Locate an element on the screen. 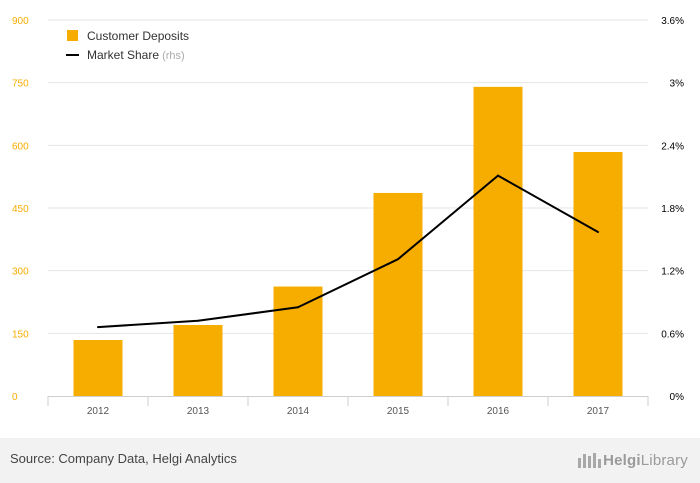 This screenshot has width=700, height=483. x-tick-label: 2015 is located at coordinates (398, 411).